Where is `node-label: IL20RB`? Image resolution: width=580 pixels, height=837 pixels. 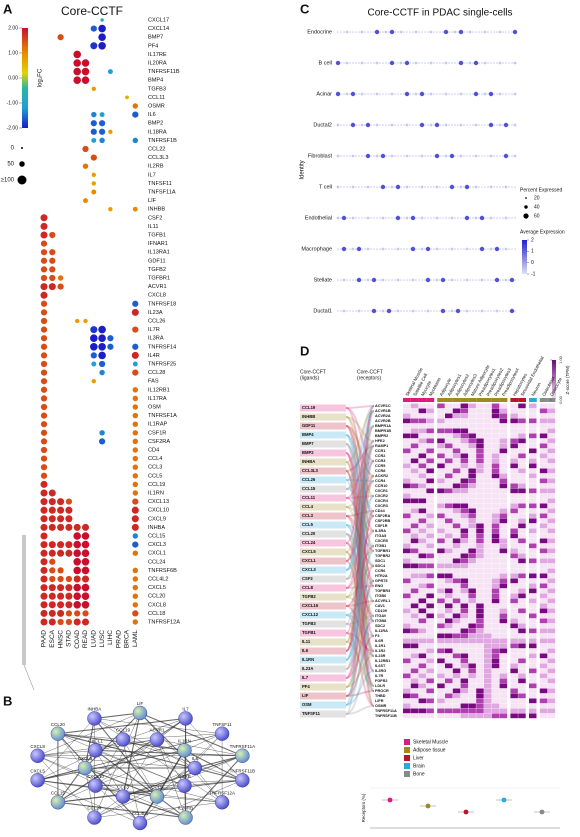
node-label: IL20RB is located at coordinates (185, 808).